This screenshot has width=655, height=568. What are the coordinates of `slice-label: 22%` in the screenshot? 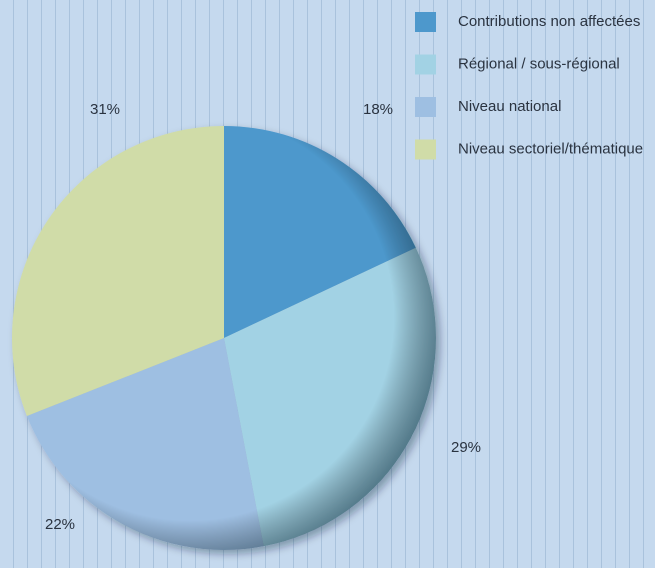 It's located at (60, 524).